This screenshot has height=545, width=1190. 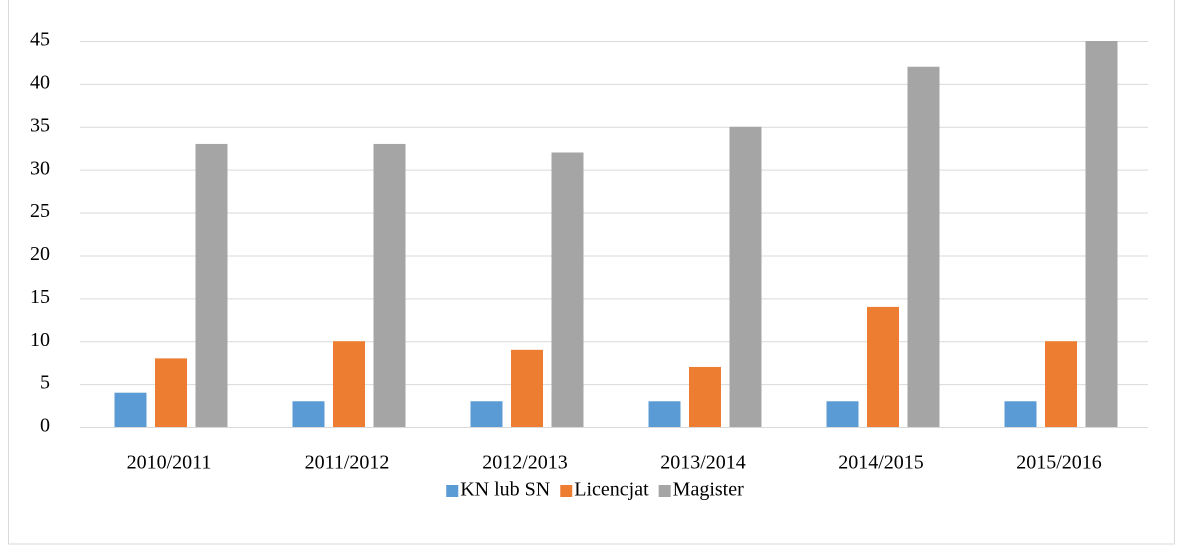 I want to click on y-tick-label: 40, so click(x=40, y=82).